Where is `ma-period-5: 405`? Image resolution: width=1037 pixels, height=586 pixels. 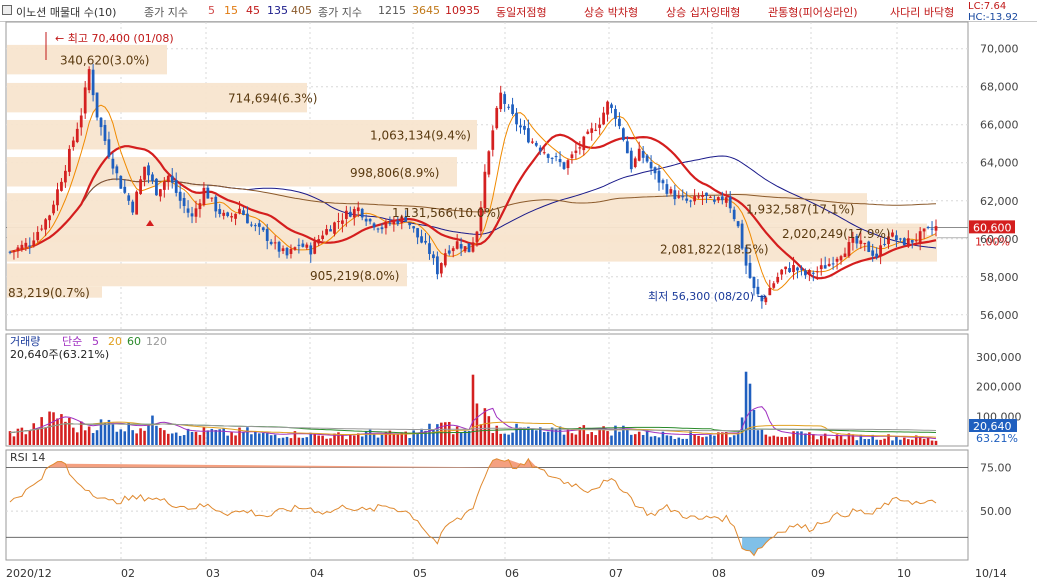 ma-period-5: 405 is located at coordinates (301, 10).